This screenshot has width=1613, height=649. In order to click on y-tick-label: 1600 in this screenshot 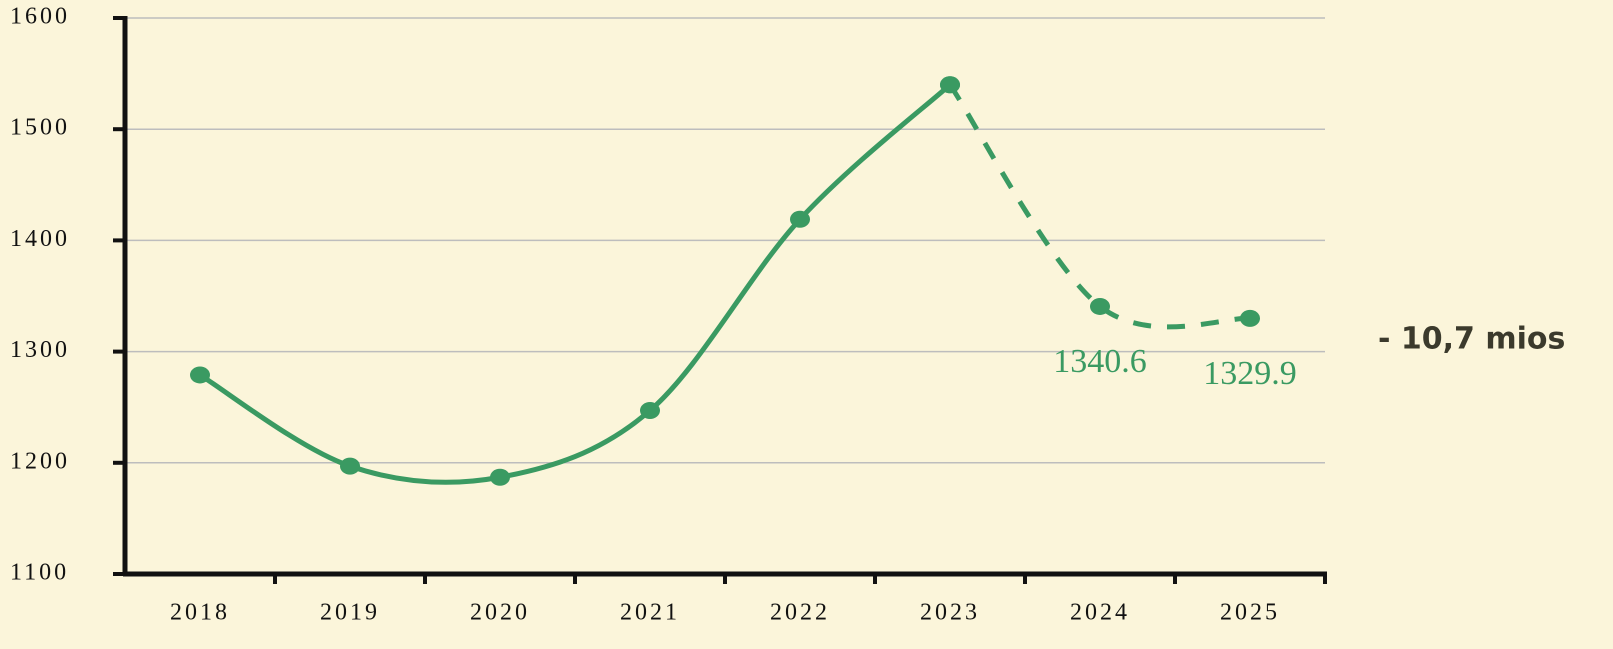, I will do `click(40, 17)`.